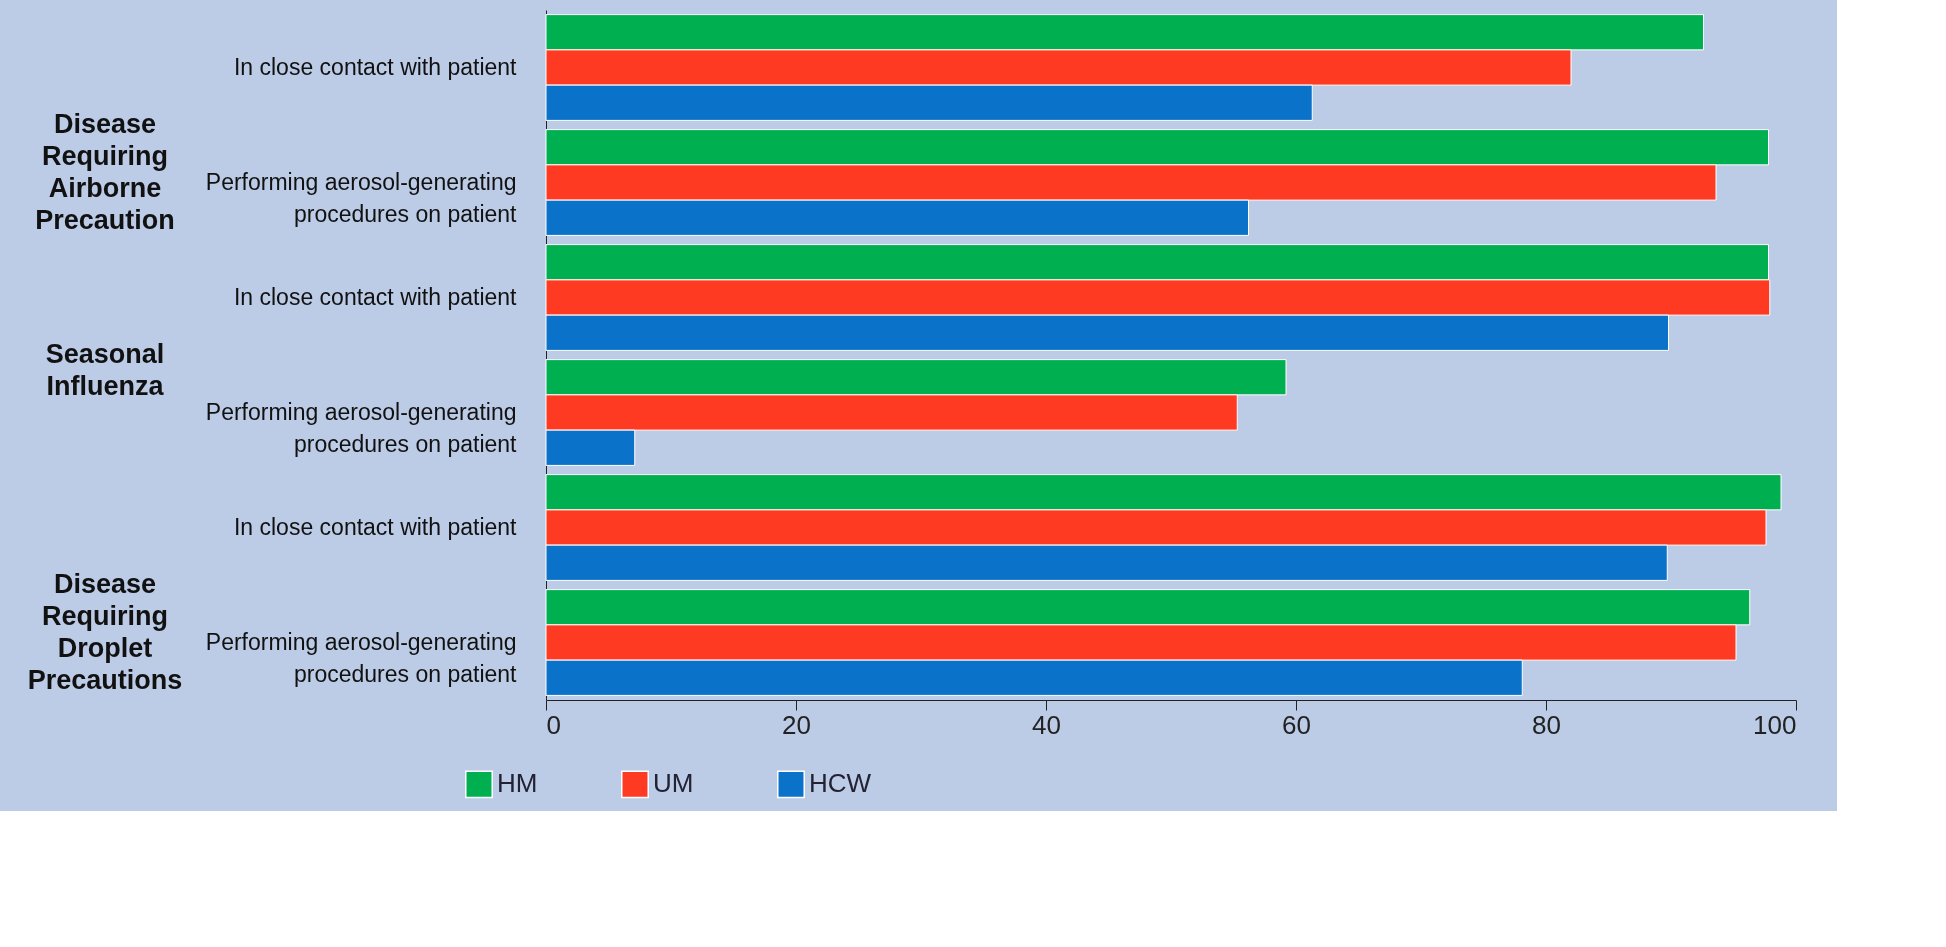  Describe the element at coordinates (105, 370) in the screenshot. I see `text: Seasonal Influenza` at that location.